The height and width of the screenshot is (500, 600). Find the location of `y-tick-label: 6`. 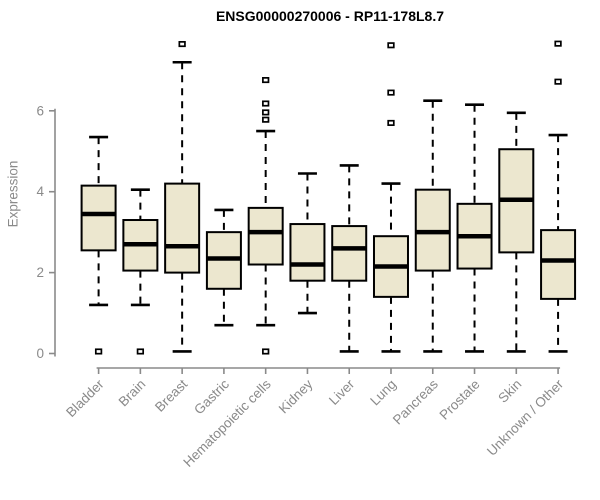

y-tick-label: 6 is located at coordinates (40, 110).